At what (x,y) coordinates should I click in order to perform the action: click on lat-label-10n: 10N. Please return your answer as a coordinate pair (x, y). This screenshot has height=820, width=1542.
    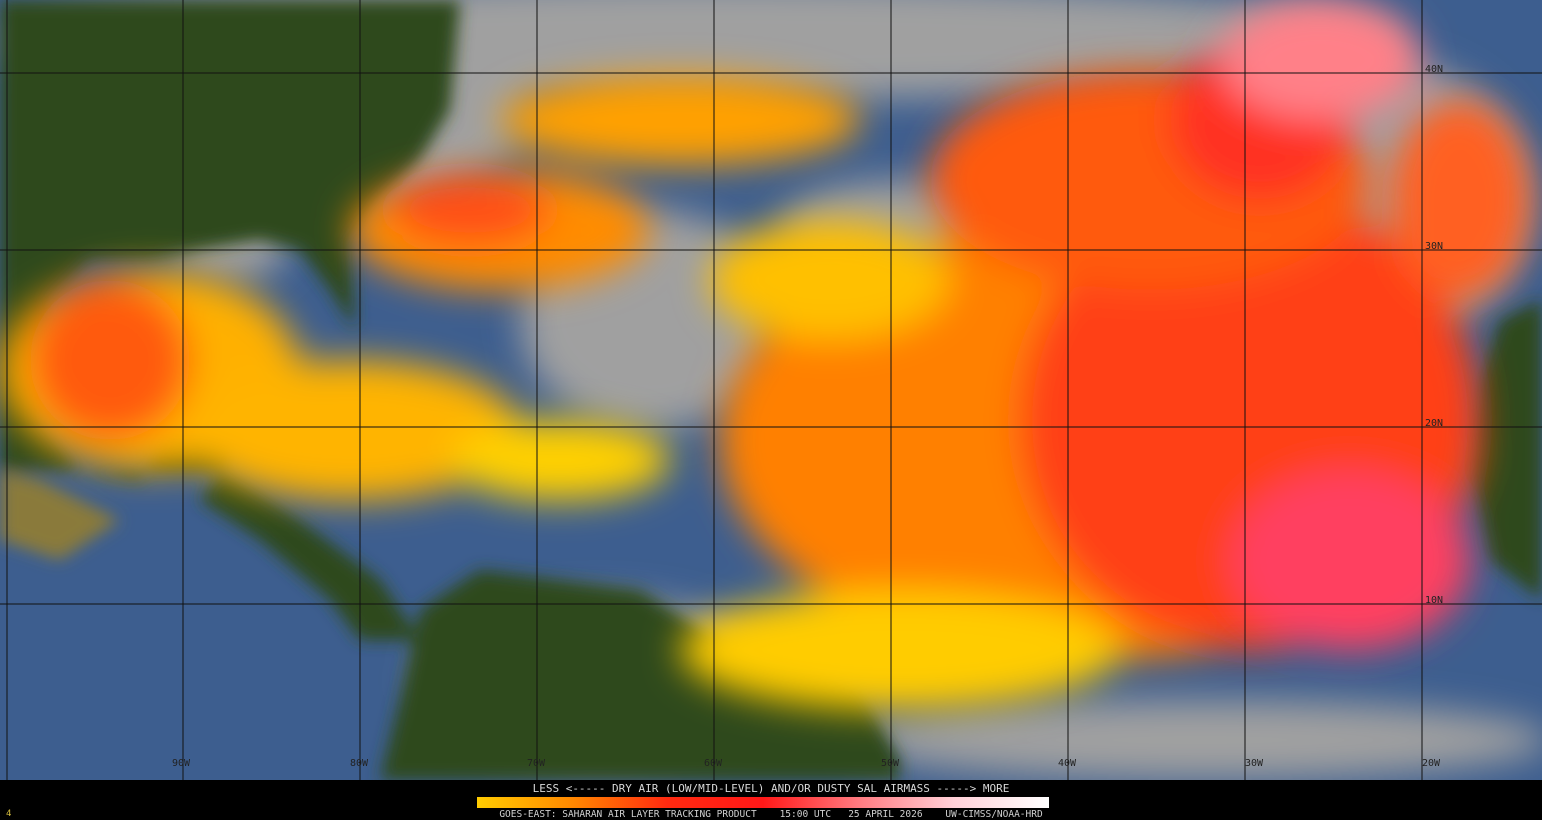
    Looking at the image, I should click on (1434, 600).